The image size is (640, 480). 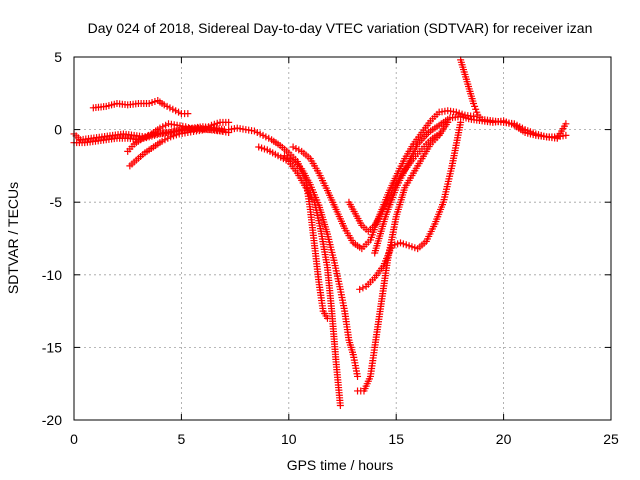 I want to click on x-tick-label: 25, so click(x=611, y=439).